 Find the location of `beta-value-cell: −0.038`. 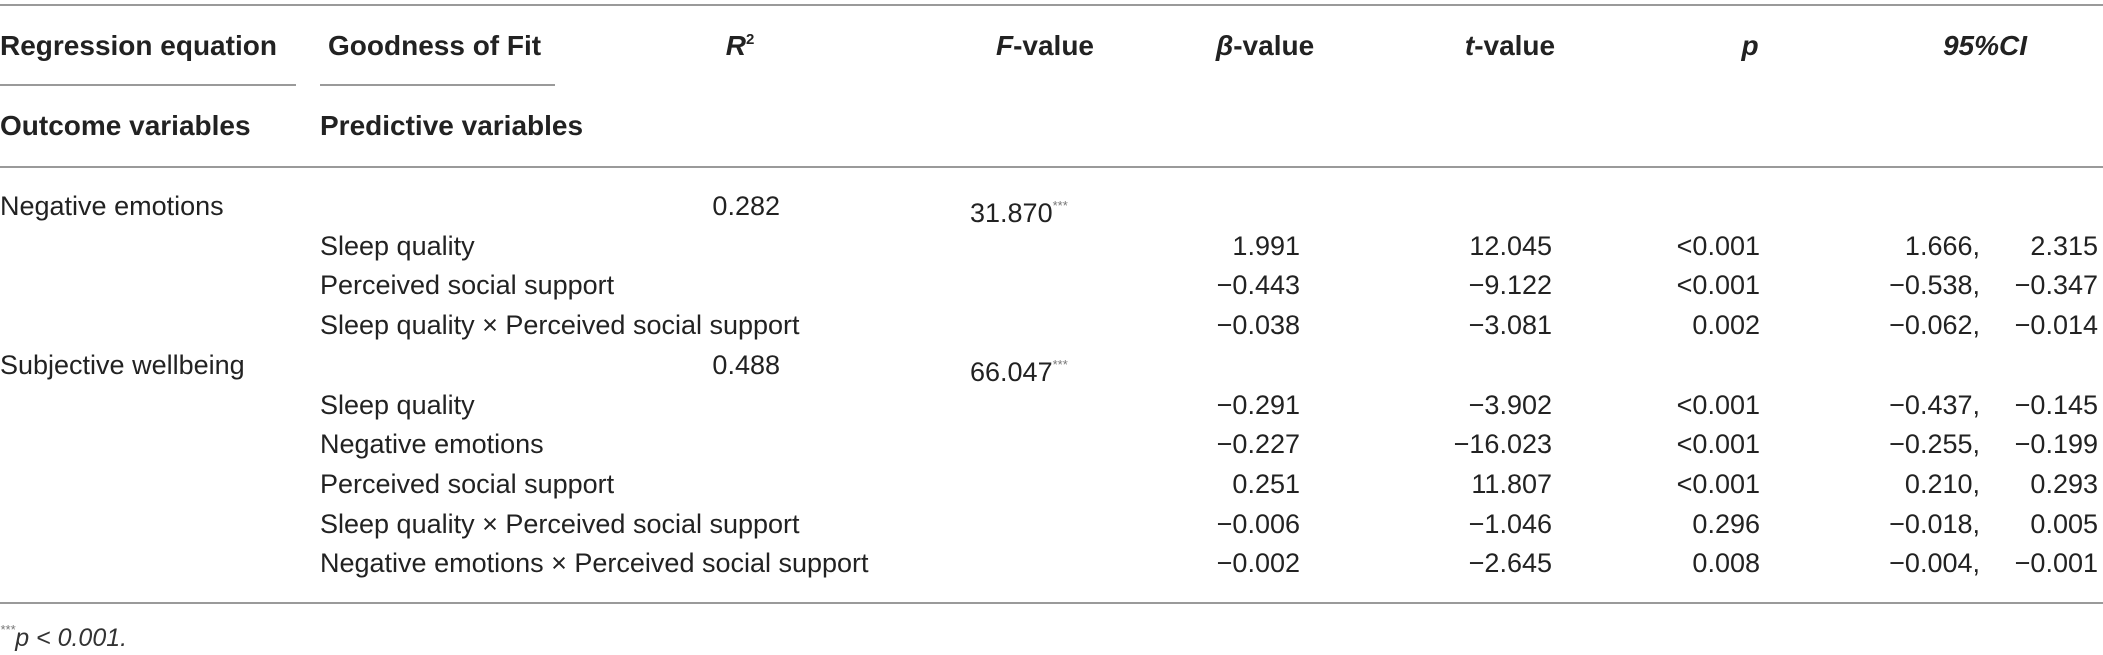

beta-value-cell: −0.038 is located at coordinates (1258, 325).